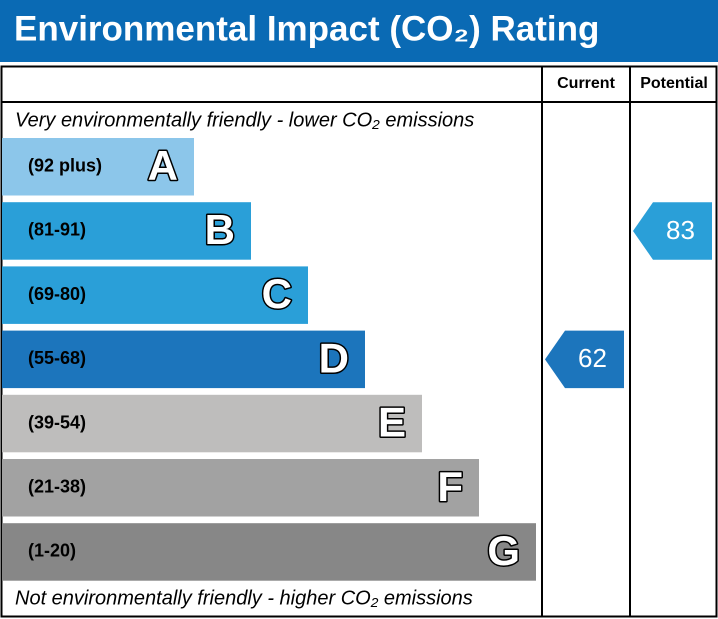  Describe the element at coordinates (163, 165) in the screenshot. I see `band-letter: A` at that location.